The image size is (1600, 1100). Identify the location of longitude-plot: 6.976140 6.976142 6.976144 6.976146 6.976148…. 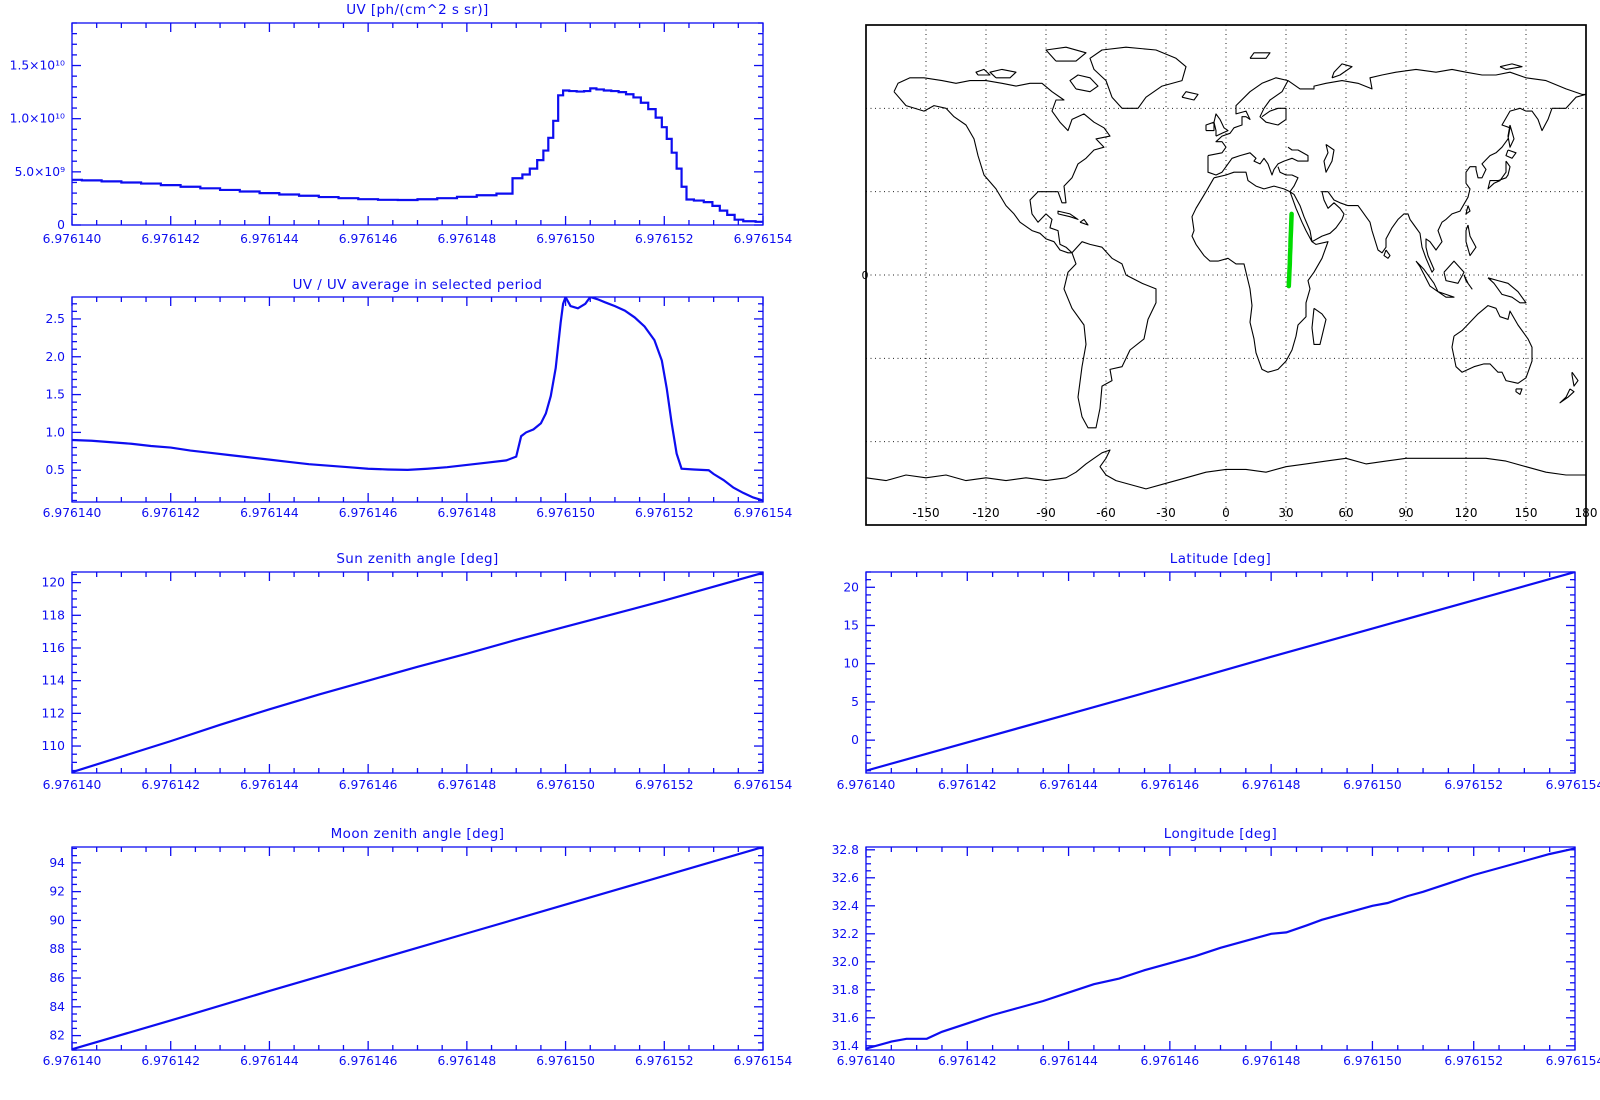
(1200, 952).